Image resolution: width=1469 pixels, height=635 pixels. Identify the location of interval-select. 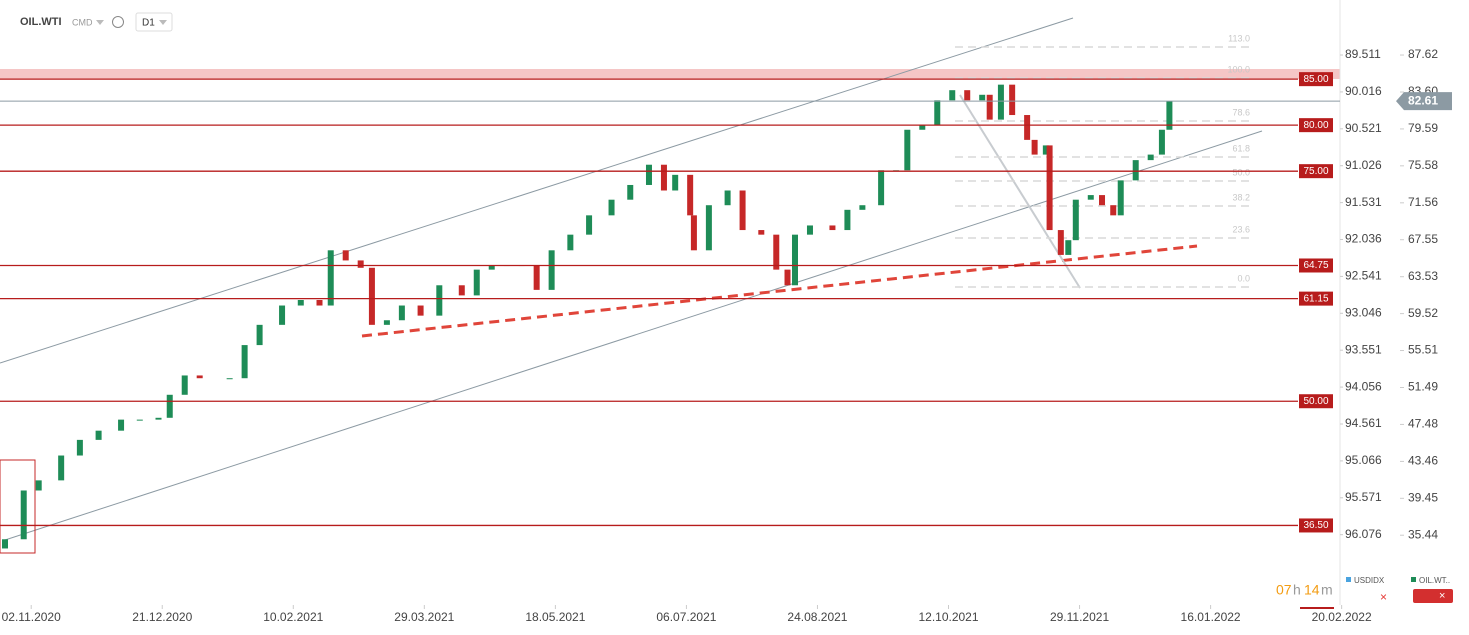
(154, 22).